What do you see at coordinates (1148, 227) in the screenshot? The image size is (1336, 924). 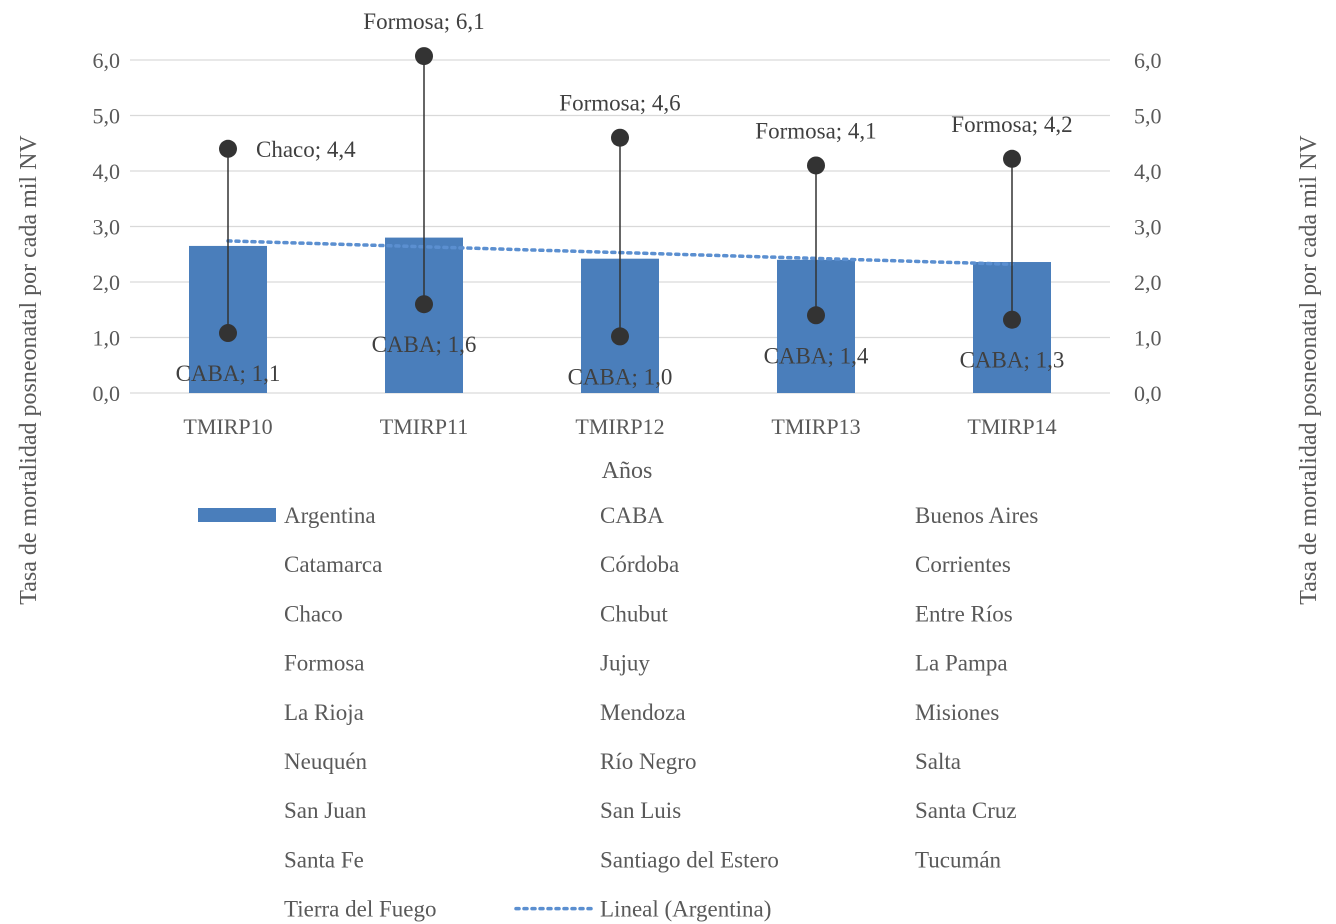 I see `y2-tick-label: 3,0` at bounding box center [1148, 227].